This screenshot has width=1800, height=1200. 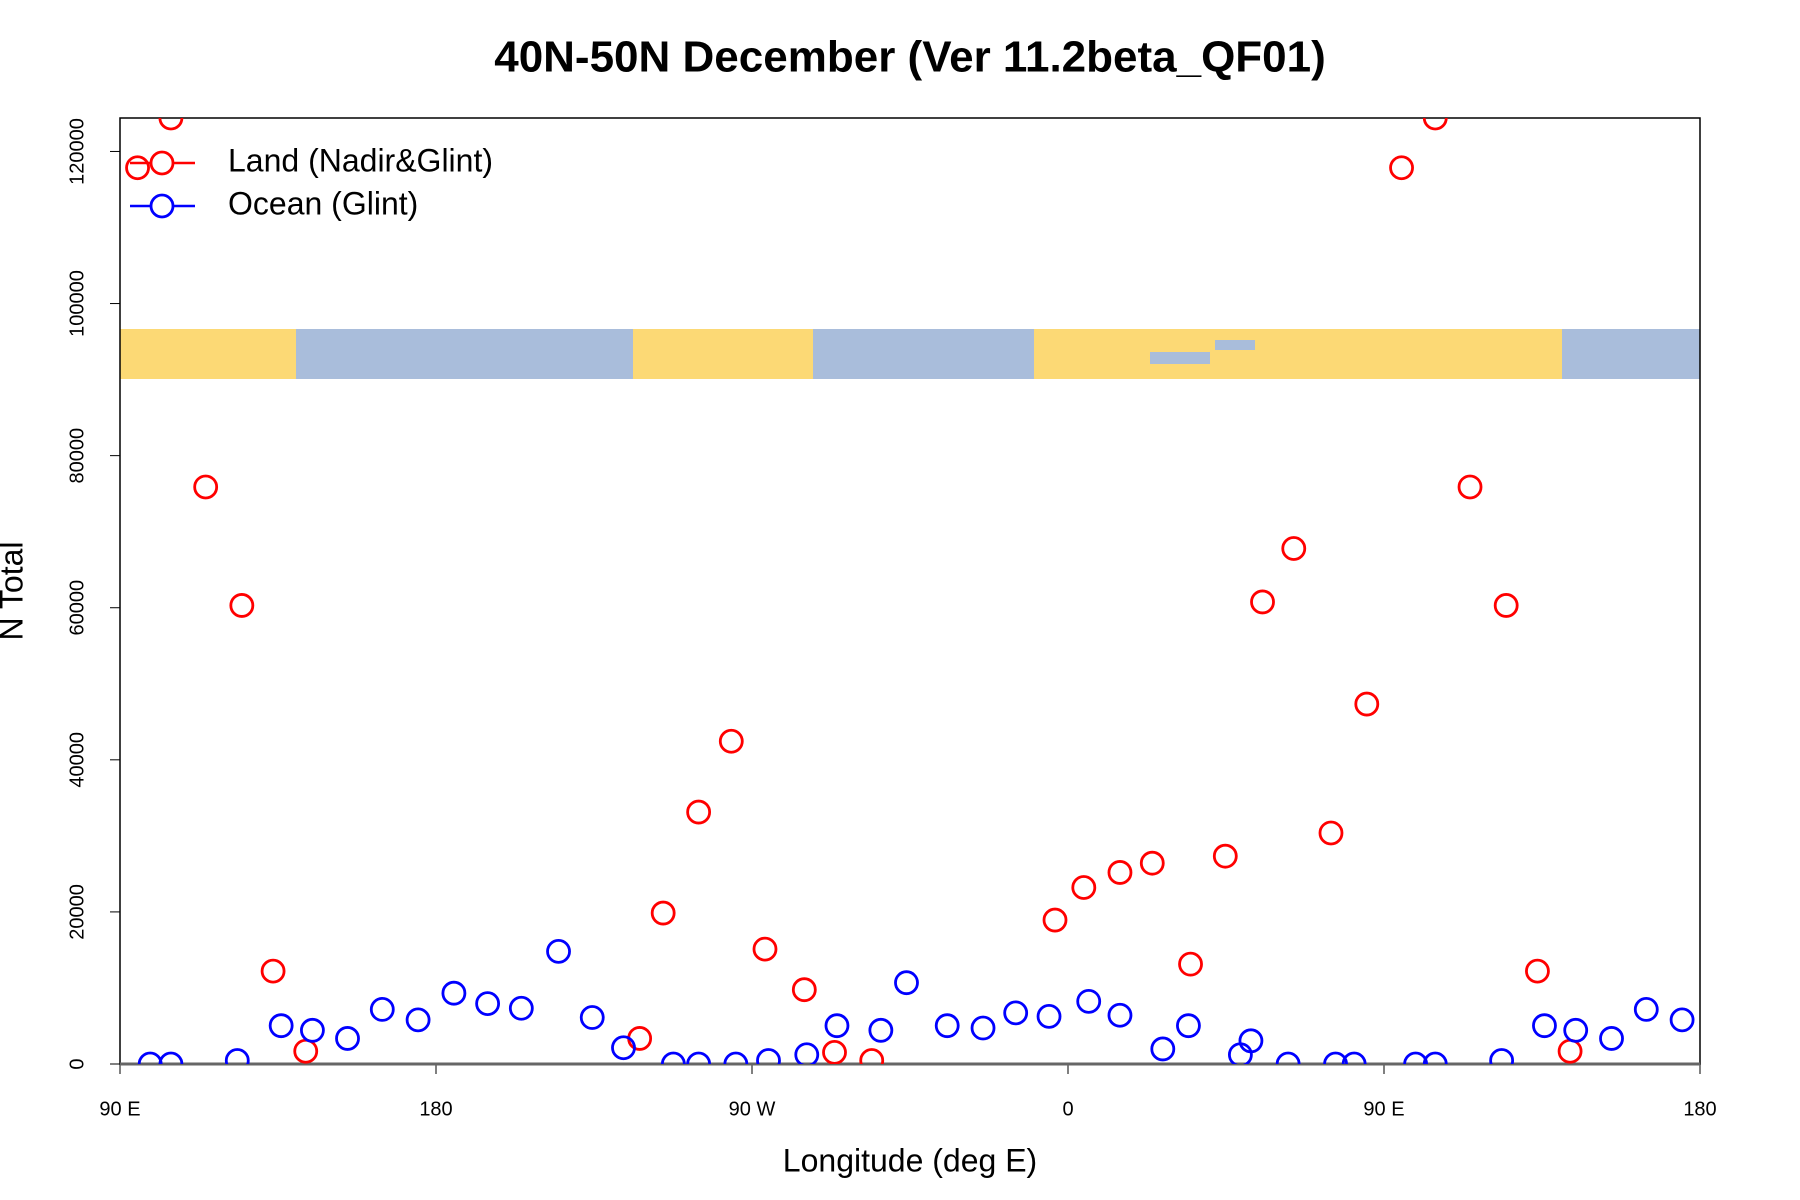 I want to click on legend: Land (Nadir&Glint) Ocean (Glint), so click(x=311, y=181).